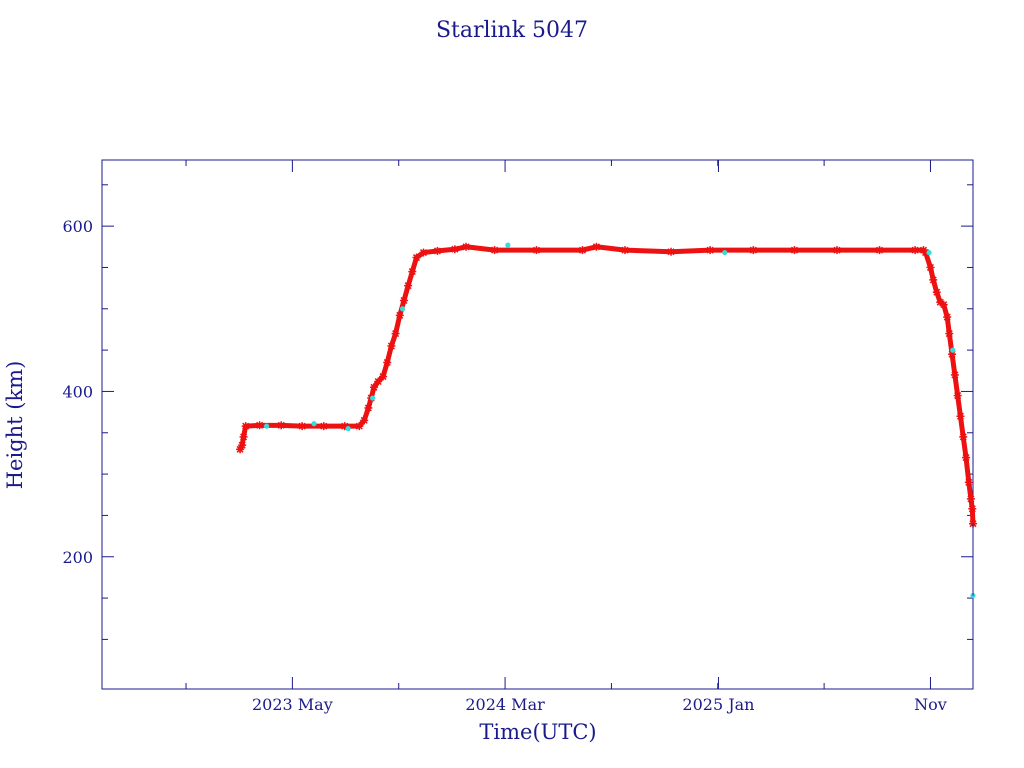 The height and width of the screenshot is (768, 1024). I want to click on x-axis-label: Time(UTC), so click(537, 732).